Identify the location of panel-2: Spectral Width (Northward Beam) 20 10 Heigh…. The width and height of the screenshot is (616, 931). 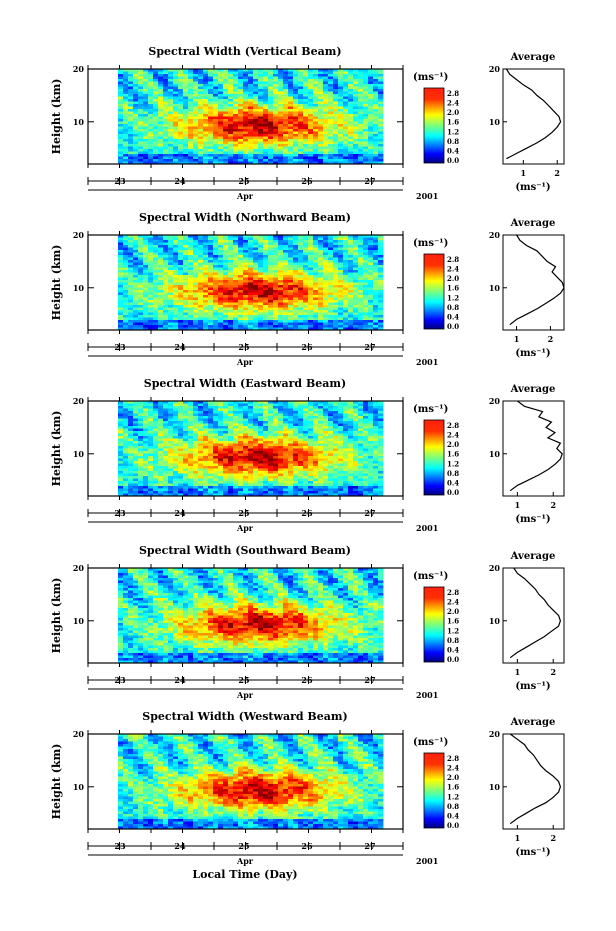
(307, 289).